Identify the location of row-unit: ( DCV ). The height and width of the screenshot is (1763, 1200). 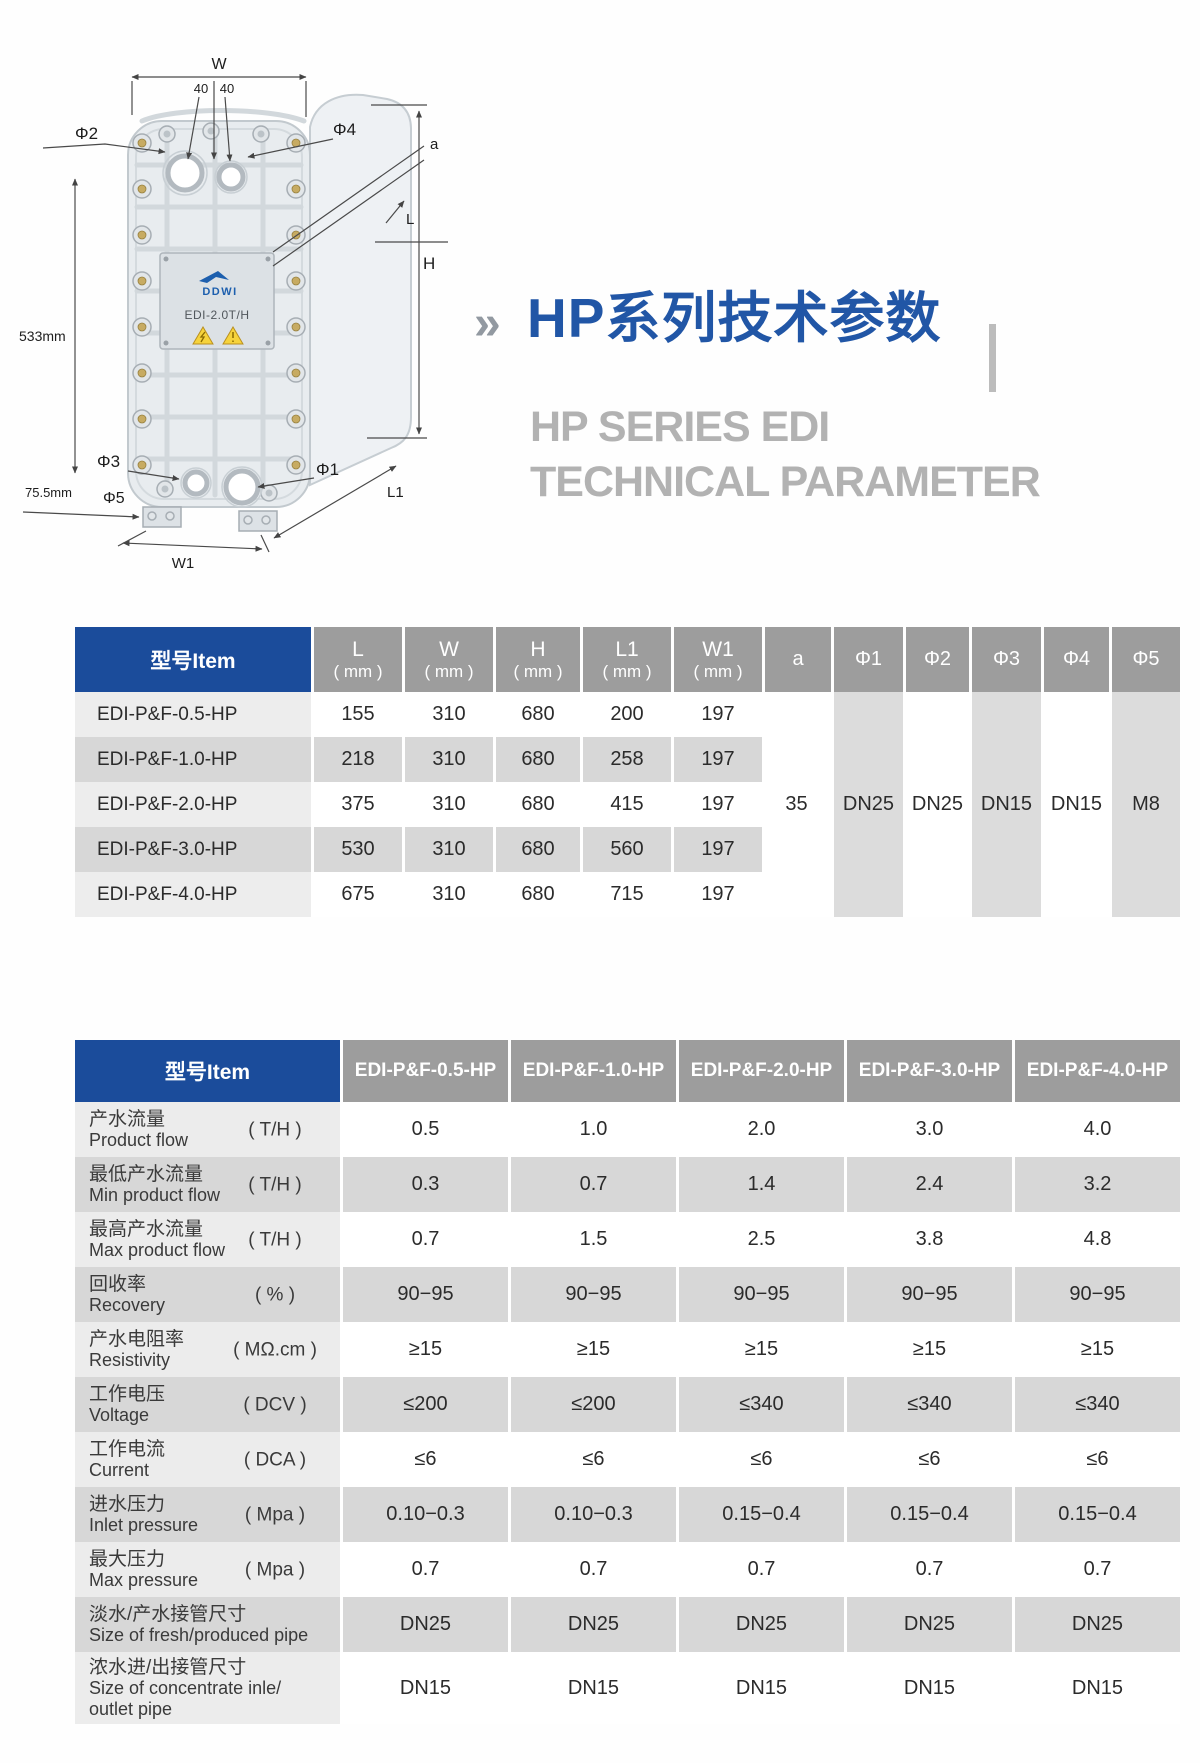
(275, 1404).